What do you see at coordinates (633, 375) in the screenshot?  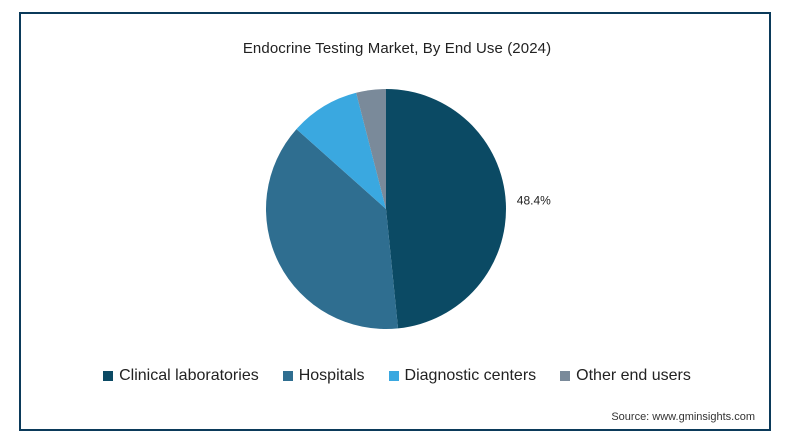 I see `legend-label: Other end users` at bounding box center [633, 375].